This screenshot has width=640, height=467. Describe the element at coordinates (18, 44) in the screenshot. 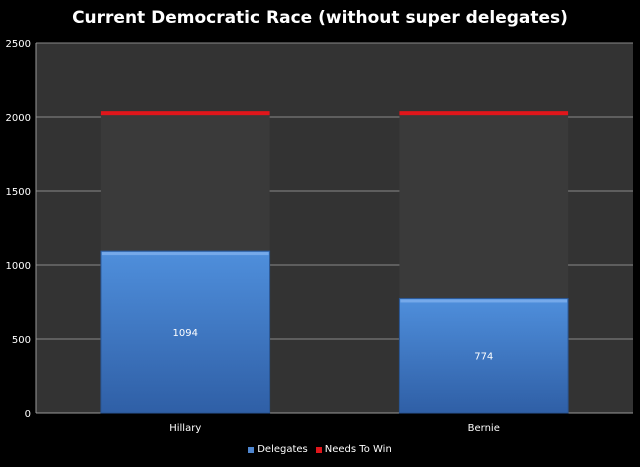

I see `y-tick-label: 2500` at that location.